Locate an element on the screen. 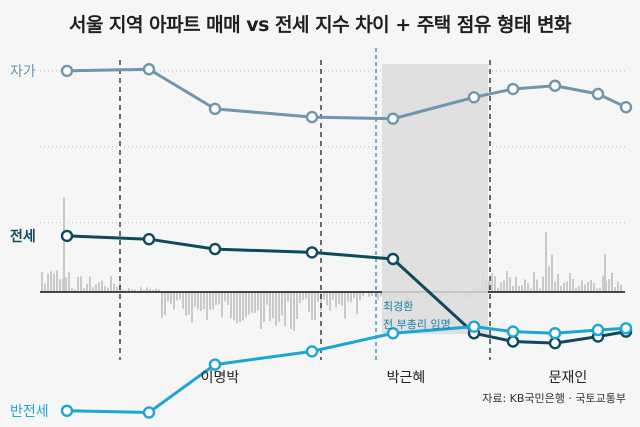  series-line is located at coordinates (346, 94).